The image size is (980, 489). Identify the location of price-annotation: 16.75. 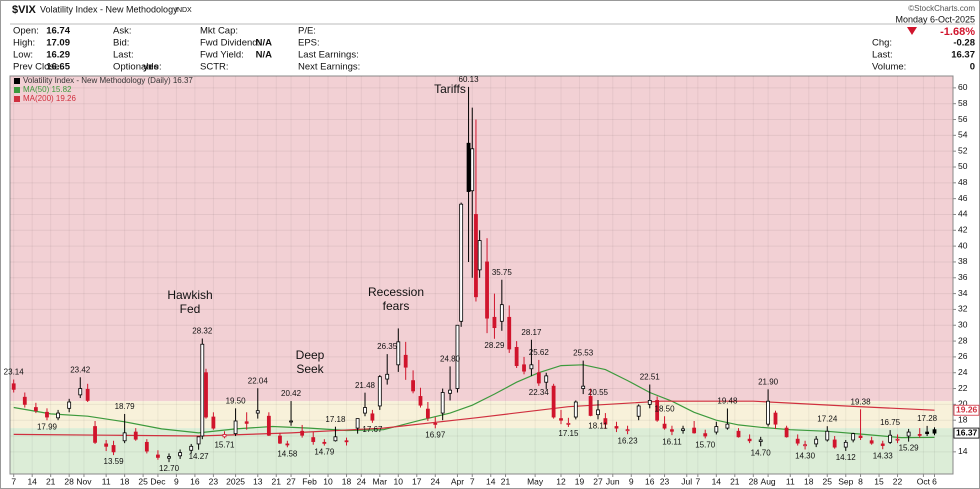
(890, 422).